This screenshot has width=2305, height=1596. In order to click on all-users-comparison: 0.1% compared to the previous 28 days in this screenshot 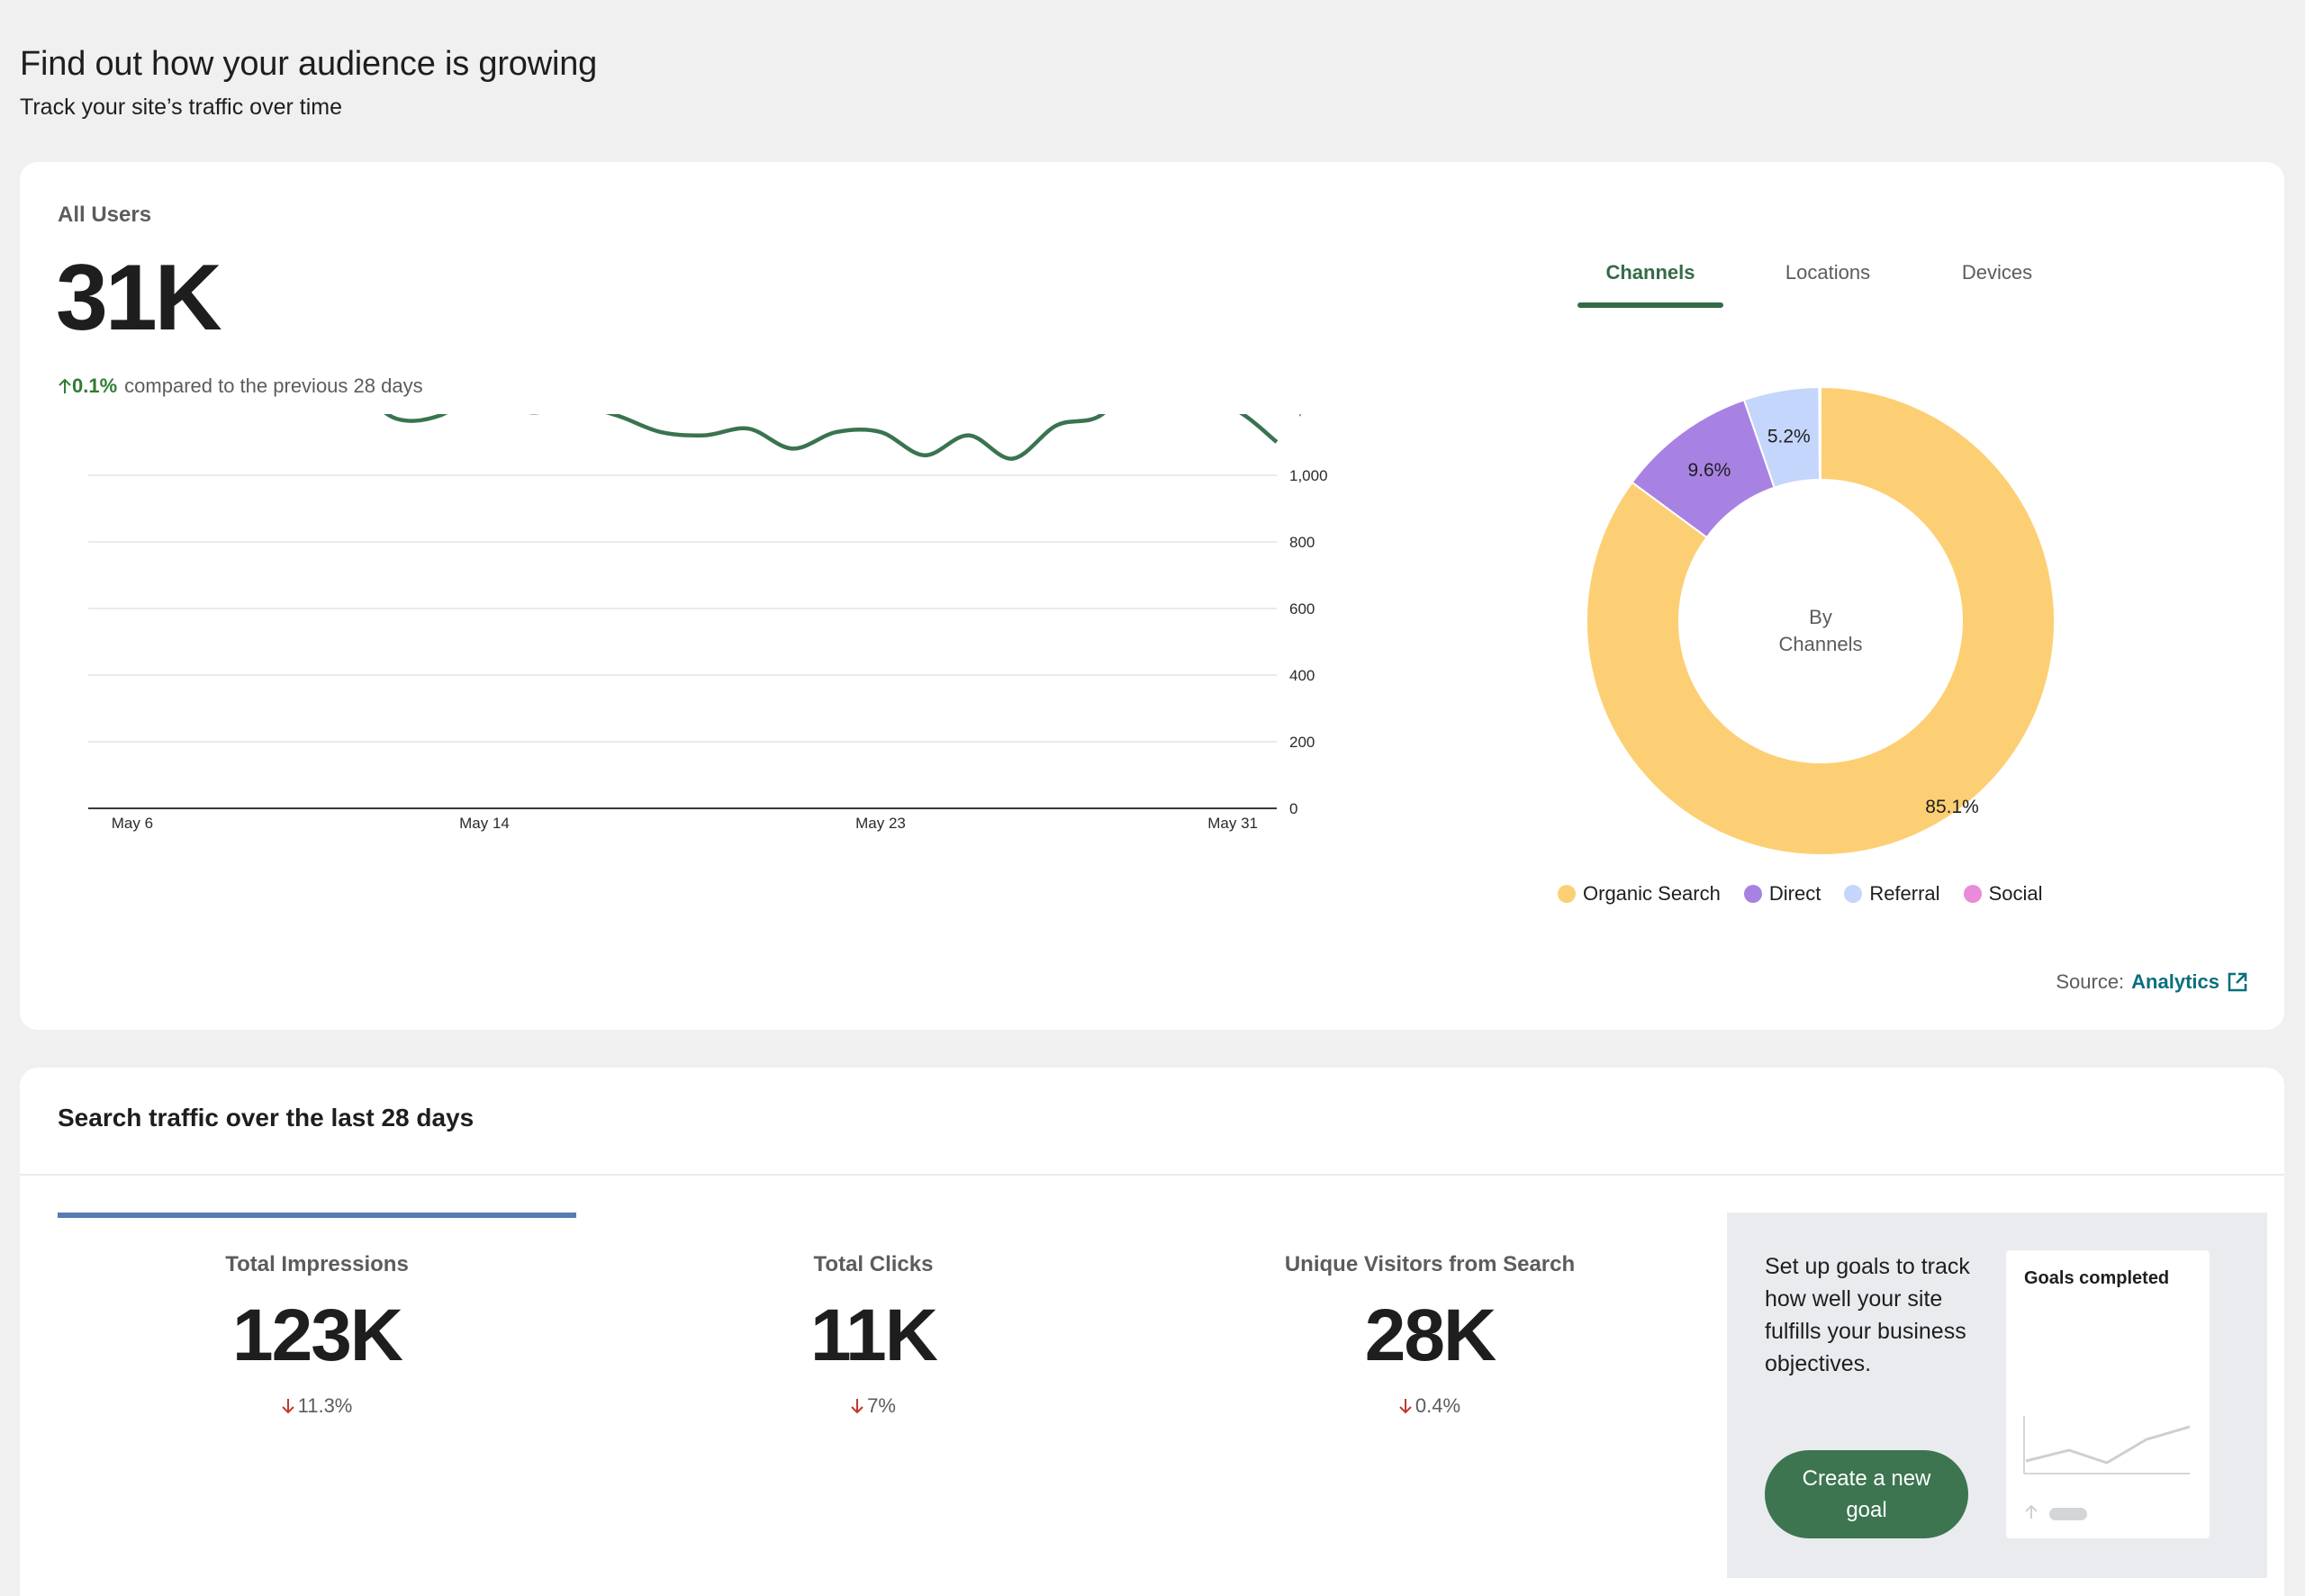, I will do `click(241, 386)`.